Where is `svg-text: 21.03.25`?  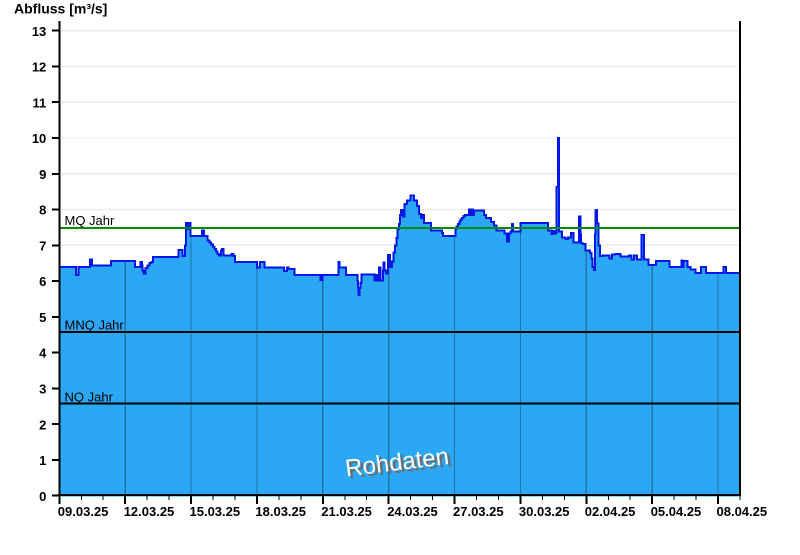
svg-text: 21.03.25 is located at coordinates (346, 511).